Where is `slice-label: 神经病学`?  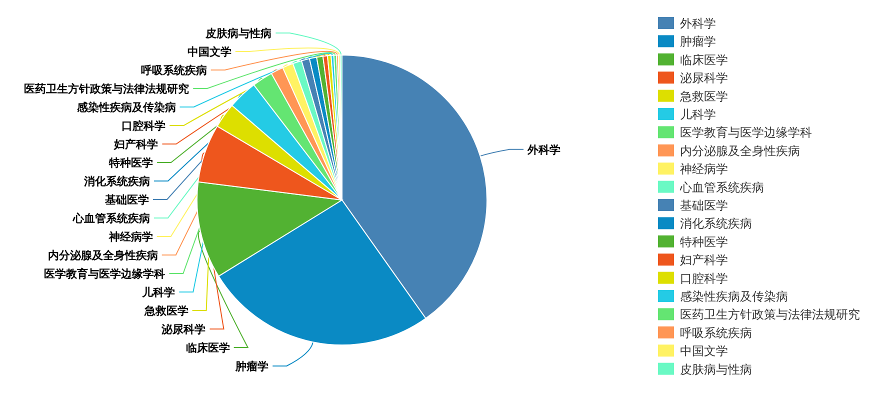 slice-label: 神经病学 is located at coordinates (130, 237).